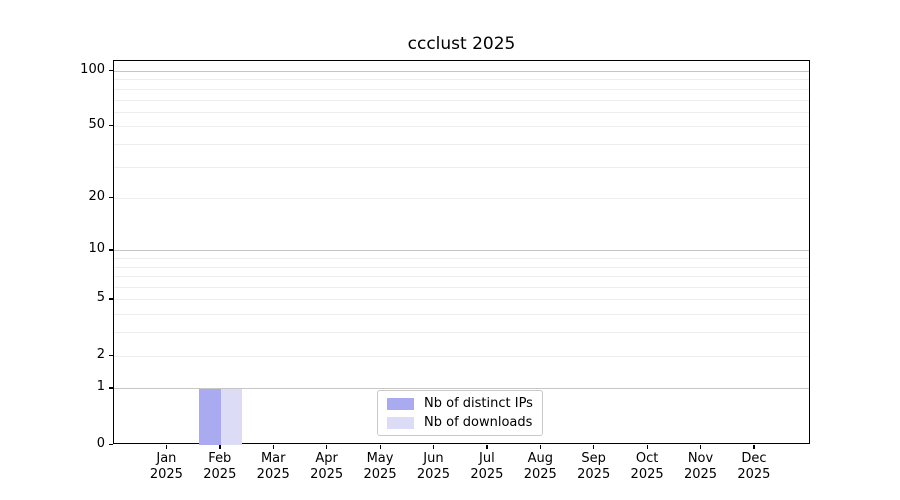 The width and height of the screenshot is (900, 500). Describe the element at coordinates (593, 458) in the screenshot. I see `x-tick-month: Sep` at that location.